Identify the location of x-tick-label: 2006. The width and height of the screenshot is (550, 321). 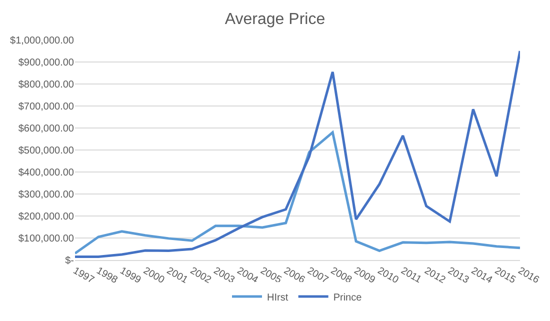
(294, 275).